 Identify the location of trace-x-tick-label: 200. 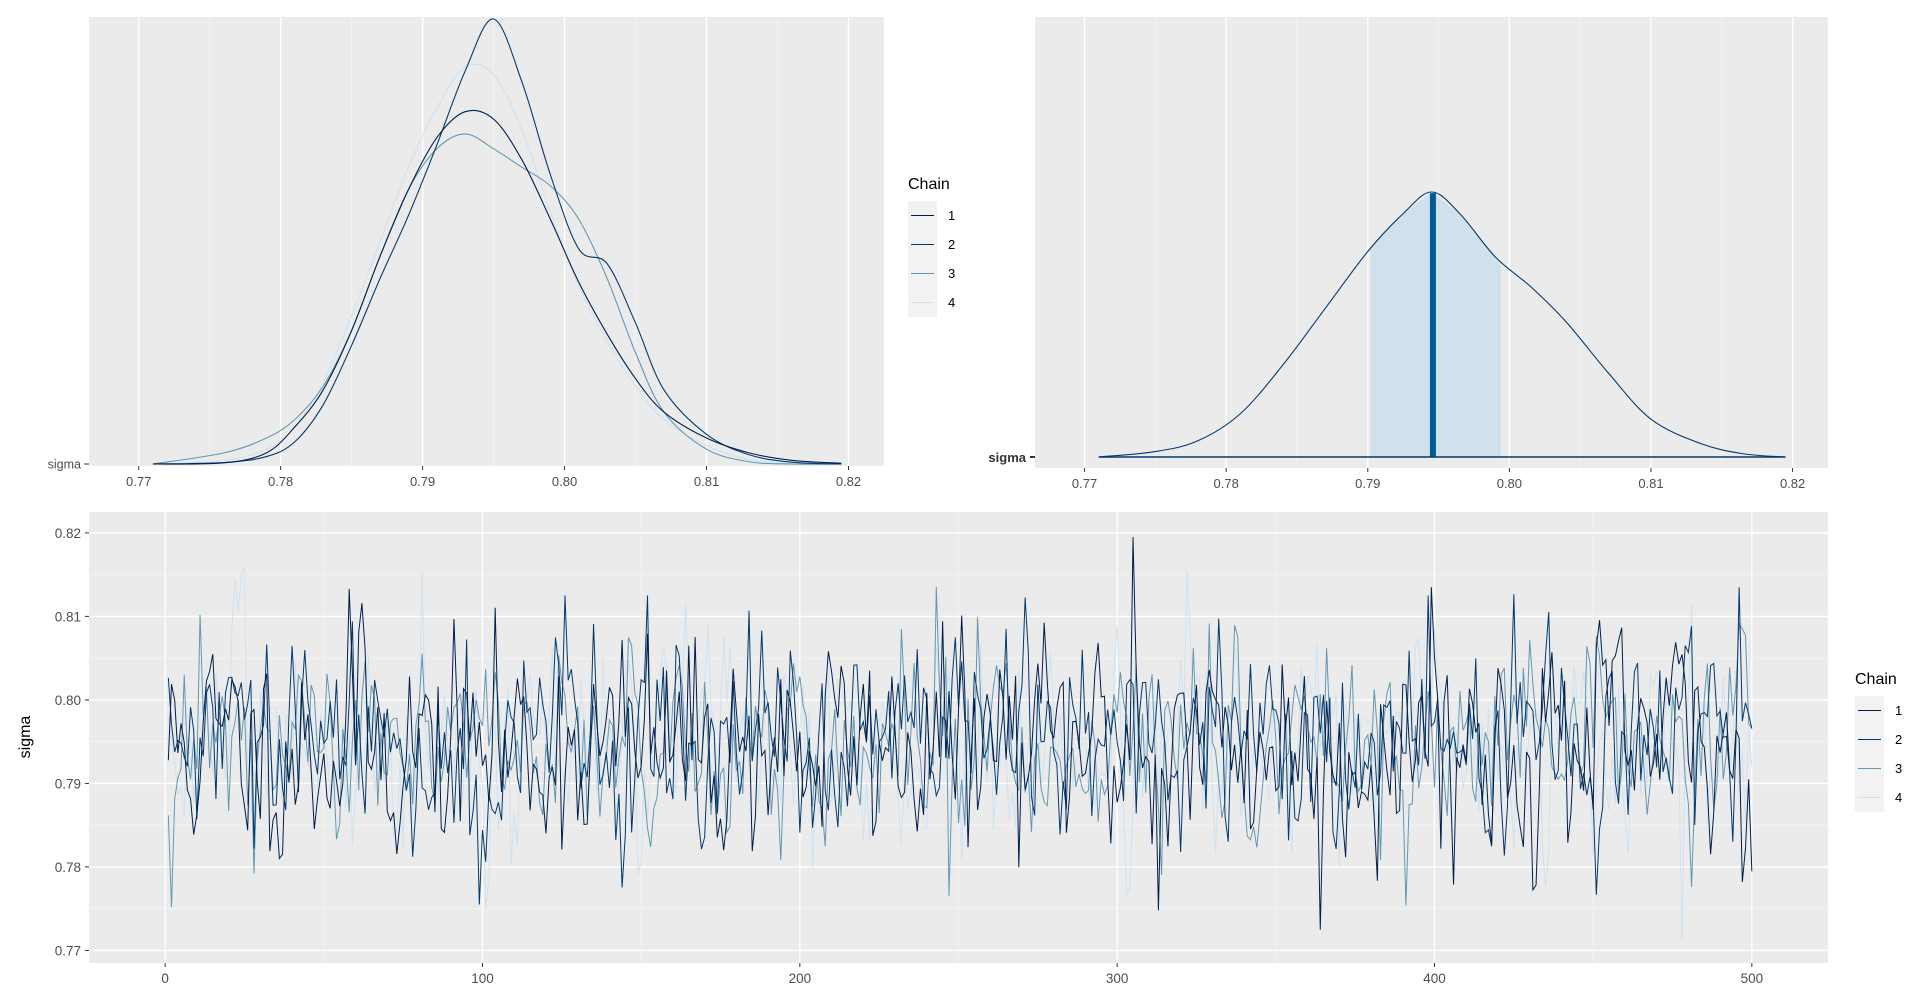
(800, 978).